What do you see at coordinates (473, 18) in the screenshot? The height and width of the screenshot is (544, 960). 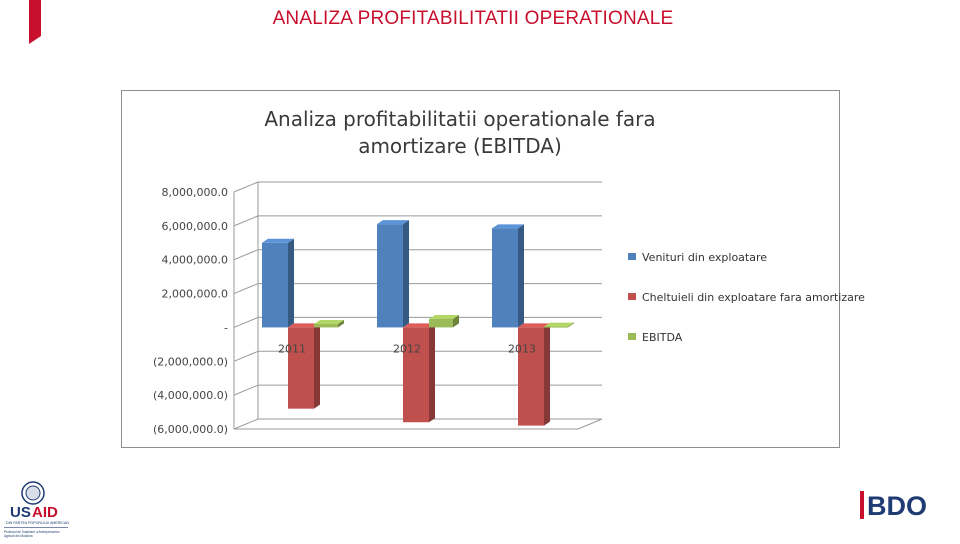 I see `page-title: ANALIZA PROFITABILITATII OPERATIONALE` at bounding box center [473, 18].